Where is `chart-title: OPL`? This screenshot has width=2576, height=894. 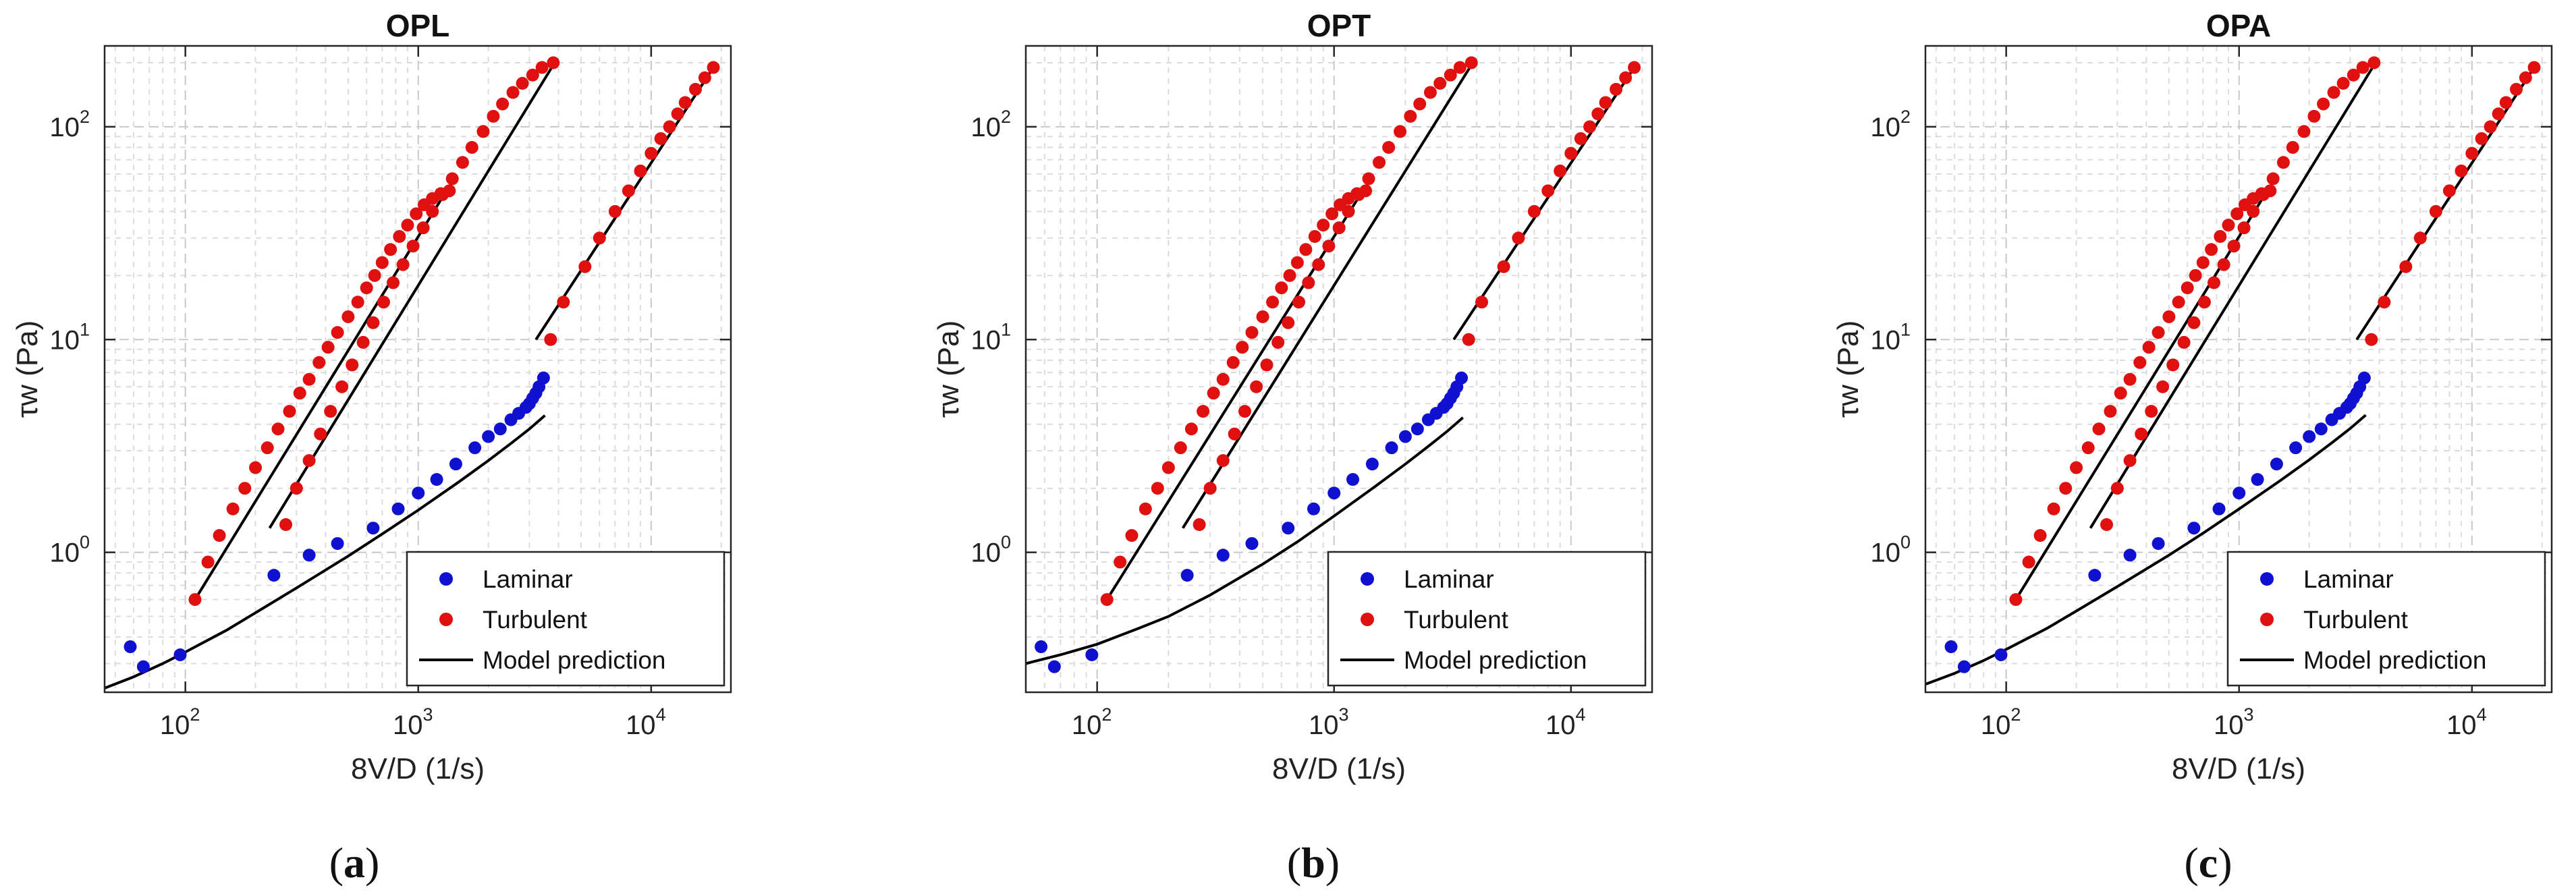
chart-title: OPL is located at coordinates (418, 25).